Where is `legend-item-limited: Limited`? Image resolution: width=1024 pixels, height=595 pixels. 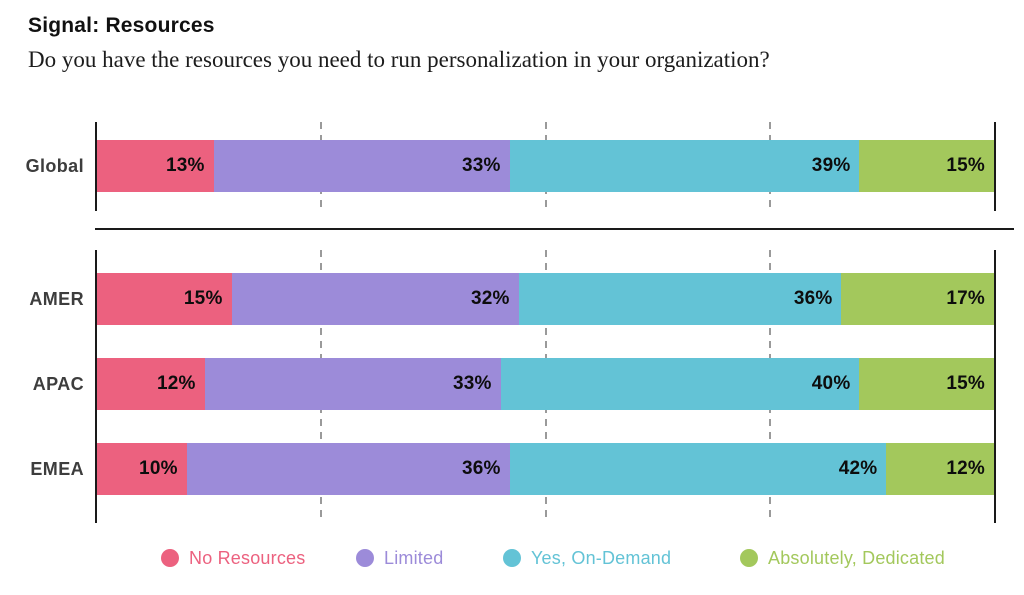 legend-item-limited: Limited is located at coordinates (399, 558).